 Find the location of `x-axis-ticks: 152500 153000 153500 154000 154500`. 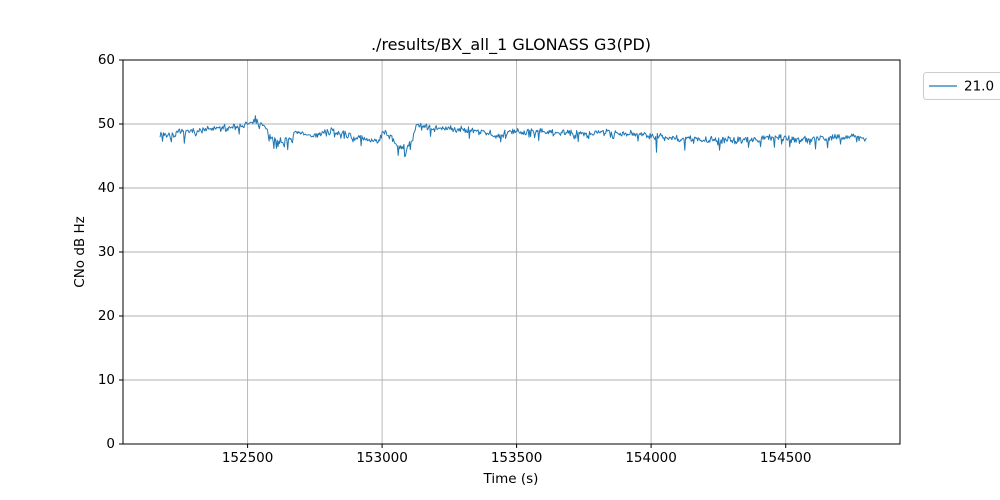

x-axis-ticks: 152500 153000 153500 154000 154500 is located at coordinates (517, 455).